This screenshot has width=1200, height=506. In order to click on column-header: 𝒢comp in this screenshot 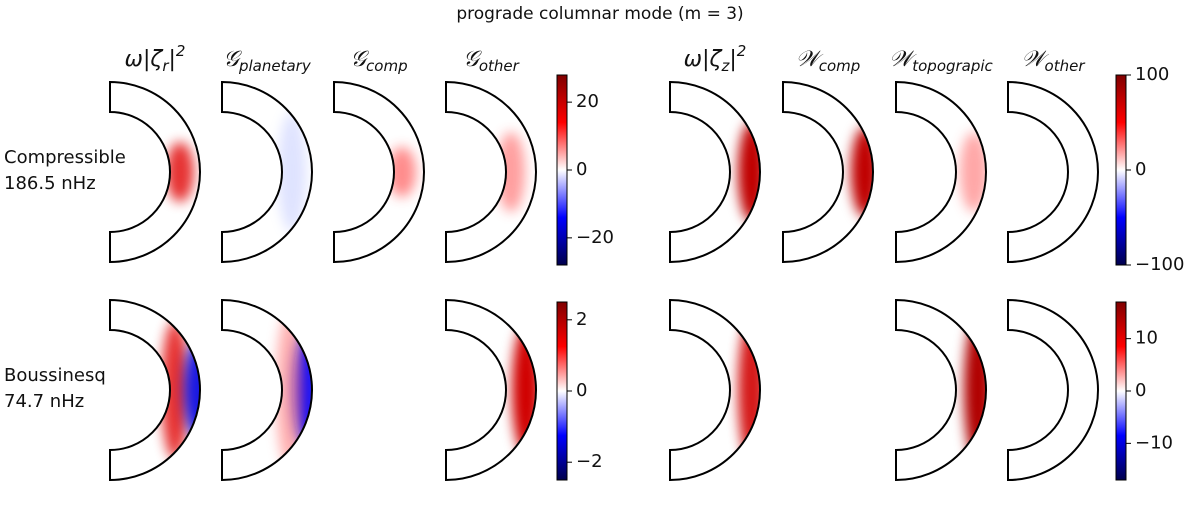, I will do `click(378, 61)`.